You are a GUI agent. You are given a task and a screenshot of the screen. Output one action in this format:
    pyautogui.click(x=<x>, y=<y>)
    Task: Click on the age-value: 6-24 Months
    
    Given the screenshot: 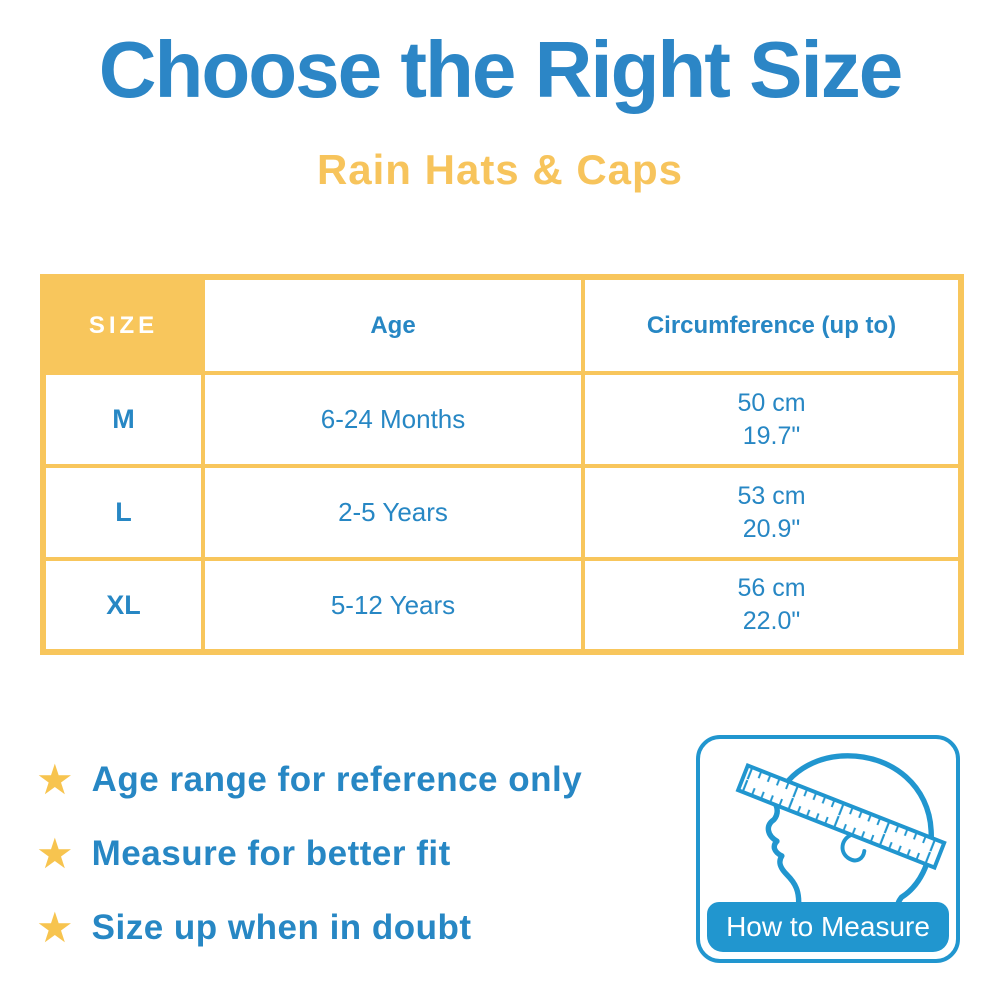 What is the action you would take?
    pyautogui.click(x=393, y=419)
    